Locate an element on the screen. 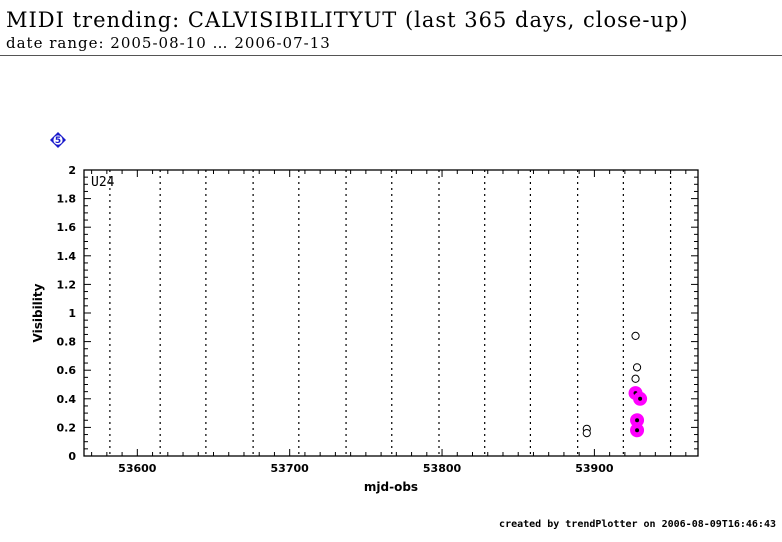 This screenshot has height=542, width=782. y-tick-label: 0.4 is located at coordinates (67, 399).